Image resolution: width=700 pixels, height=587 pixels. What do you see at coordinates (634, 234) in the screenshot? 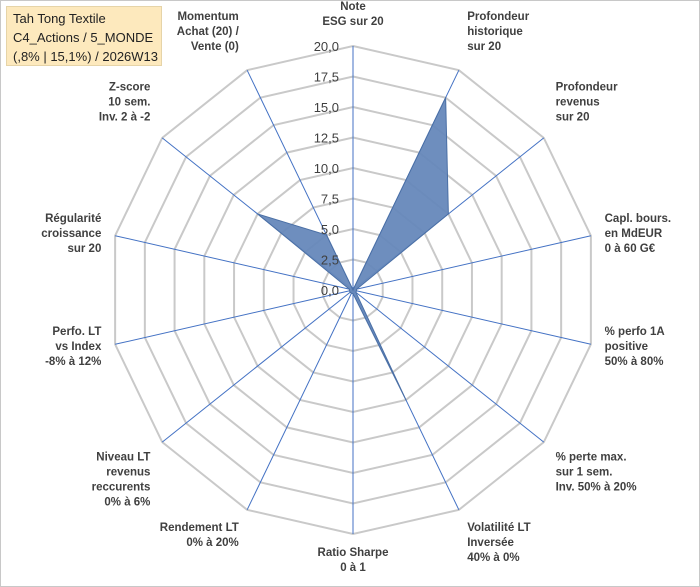
I see `category-label: en MdEUR` at bounding box center [634, 234].